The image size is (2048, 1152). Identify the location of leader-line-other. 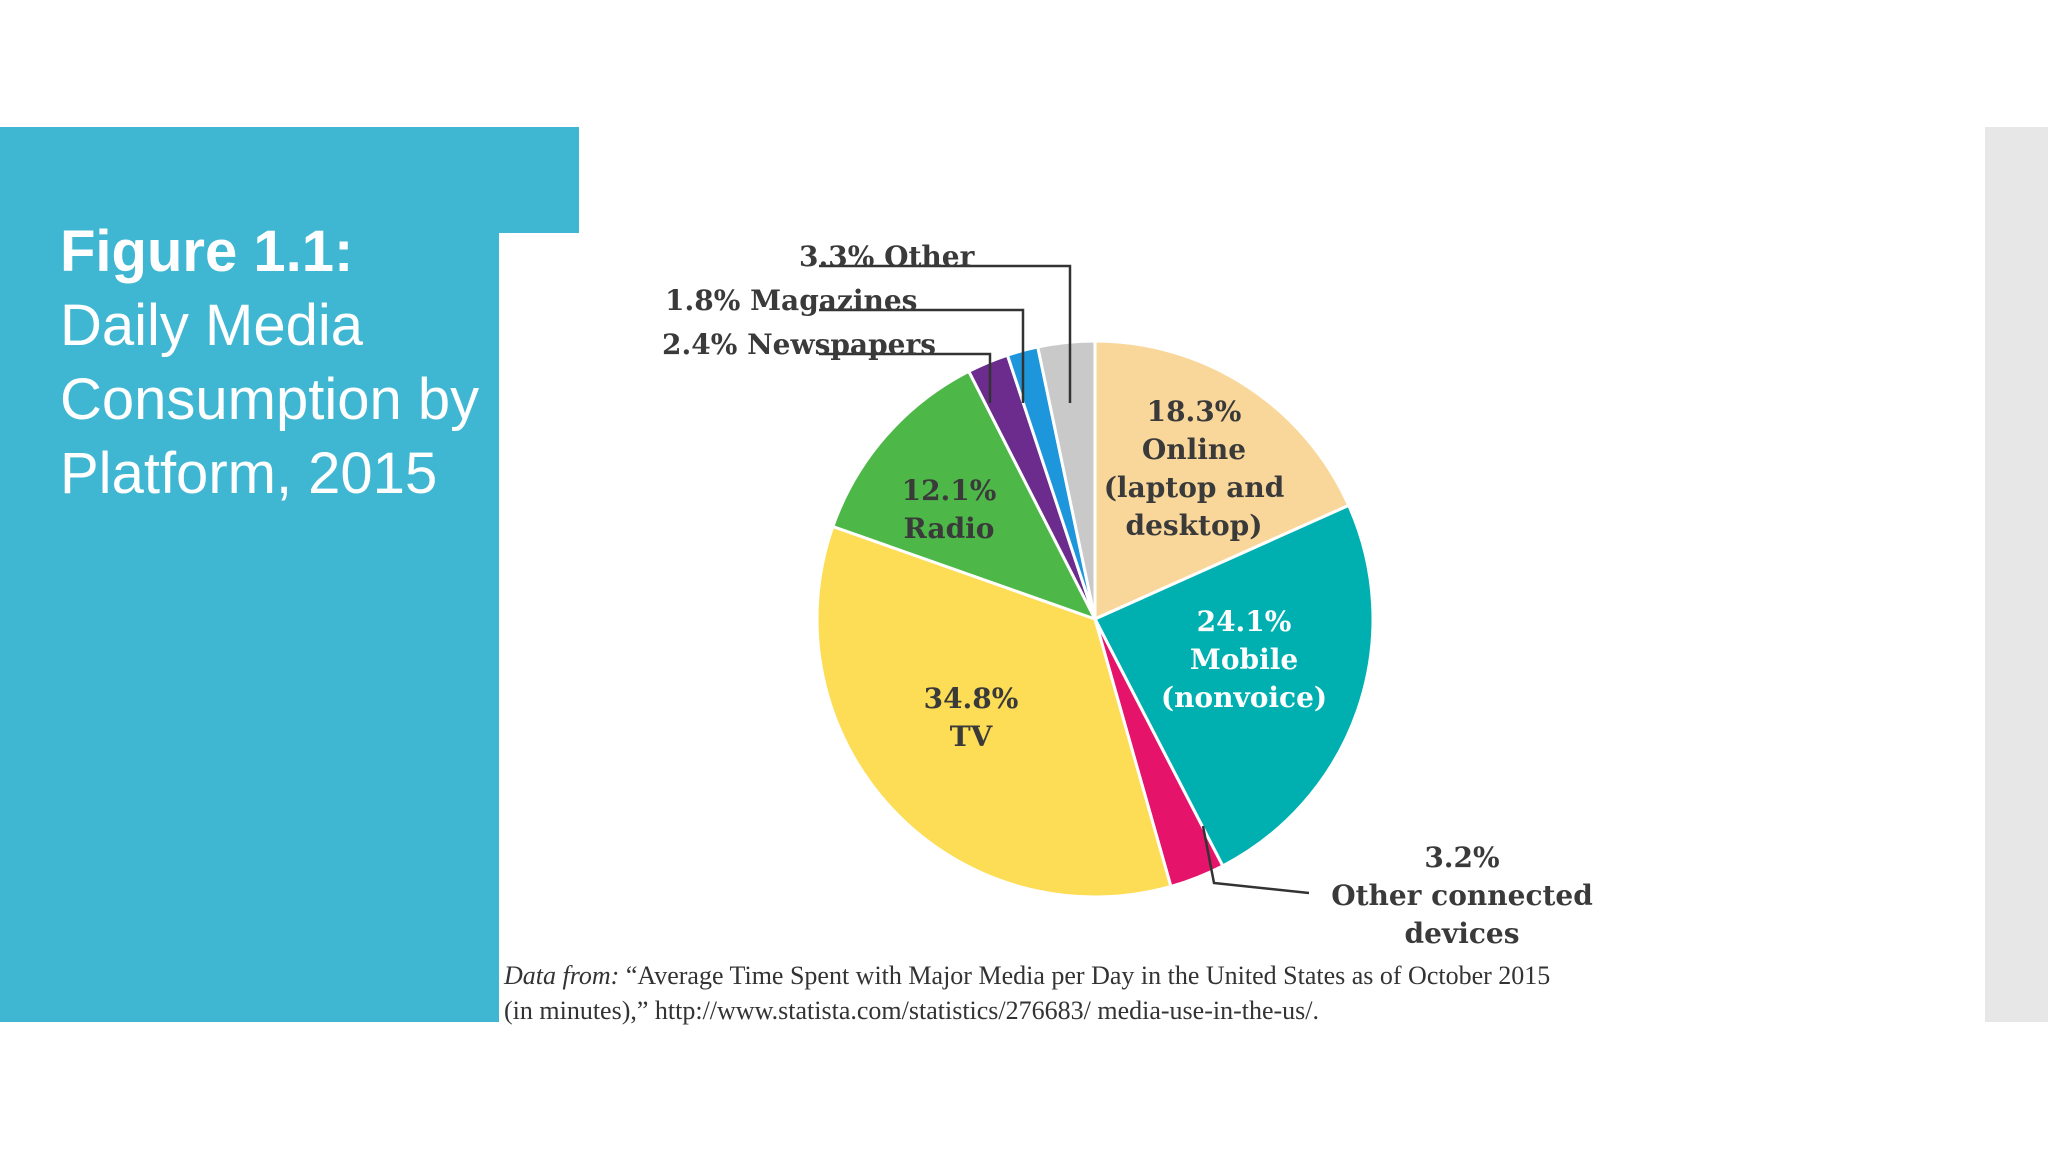
(945, 333).